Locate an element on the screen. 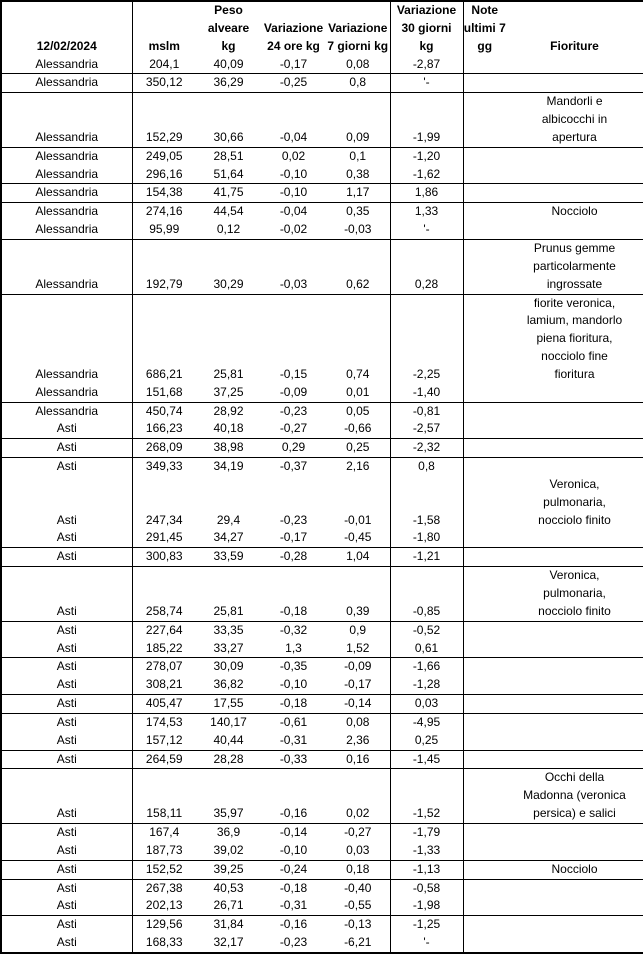 The width and height of the screenshot is (643, 954). cell-peso-alveare: 40,53 is located at coordinates (228, 887).